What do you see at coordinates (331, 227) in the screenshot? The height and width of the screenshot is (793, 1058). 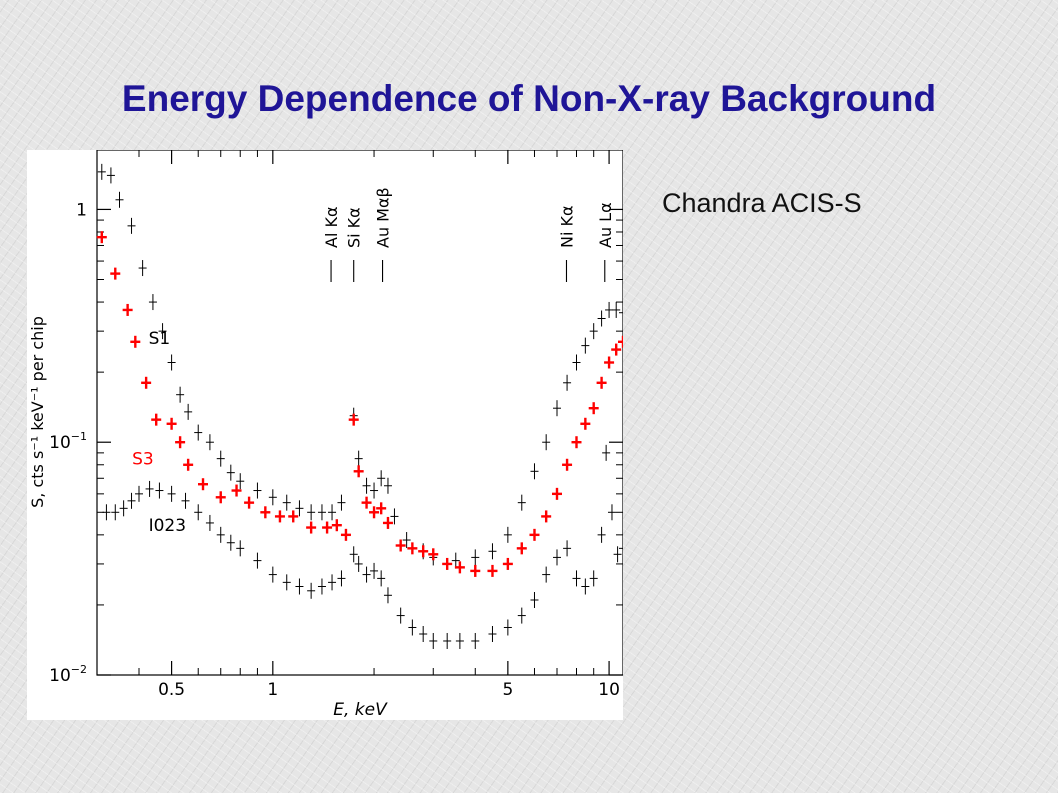 I see `line-marker-label: Al Kα` at bounding box center [331, 227].